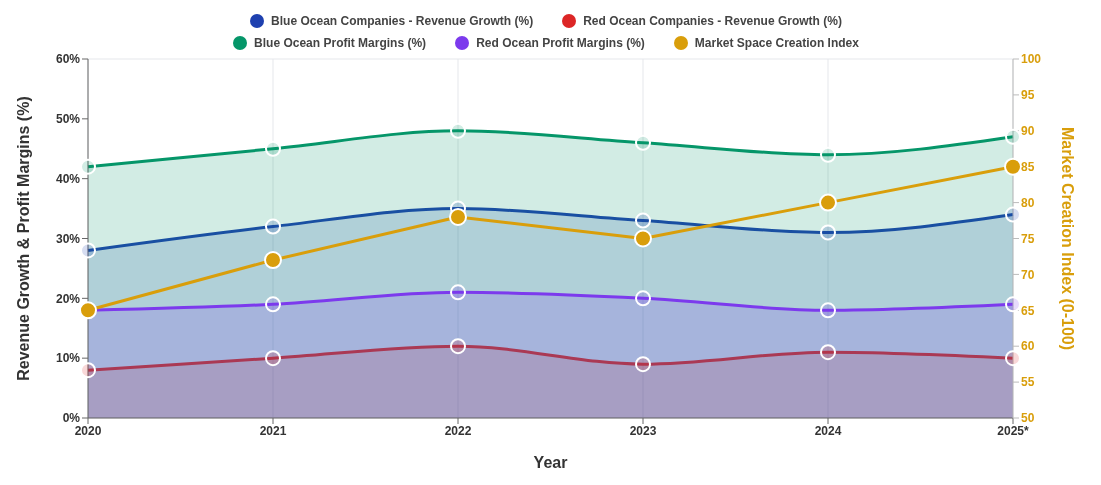 The image size is (1101, 485). What do you see at coordinates (1028, 238) in the screenshot?
I see `y2-tick-label: 75` at bounding box center [1028, 238].